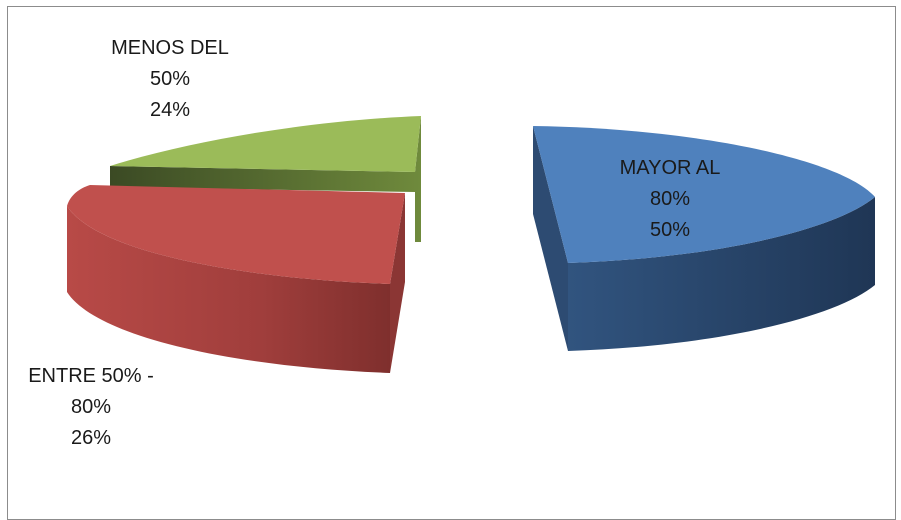  I want to click on slice-entre-50-80-side, so click(228, 289).